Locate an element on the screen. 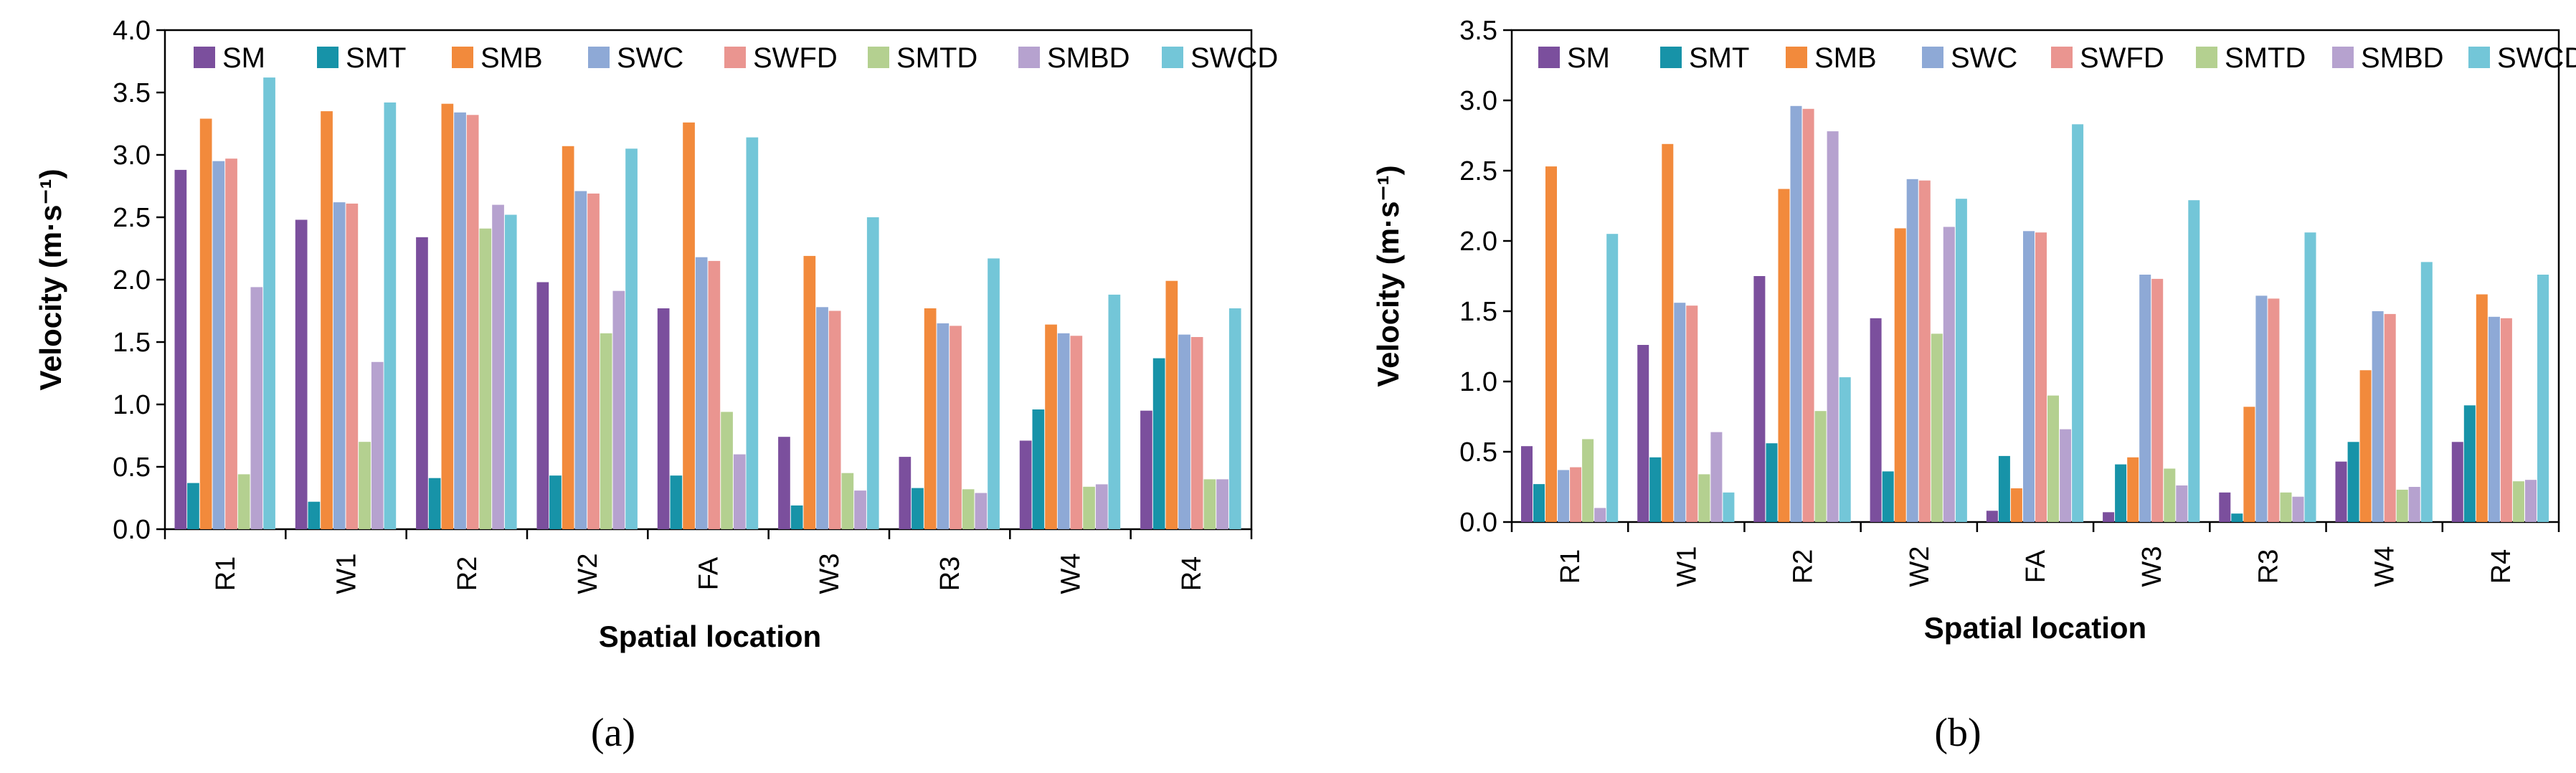 Image resolution: width=2576 pixels, height=773 pixels. bar-sm-r1 is located at coordinates (180, 349).